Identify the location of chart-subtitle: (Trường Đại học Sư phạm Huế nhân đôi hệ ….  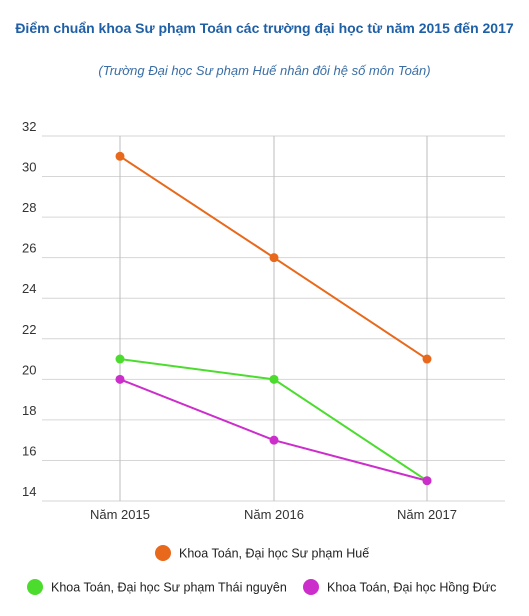
(264, 70).